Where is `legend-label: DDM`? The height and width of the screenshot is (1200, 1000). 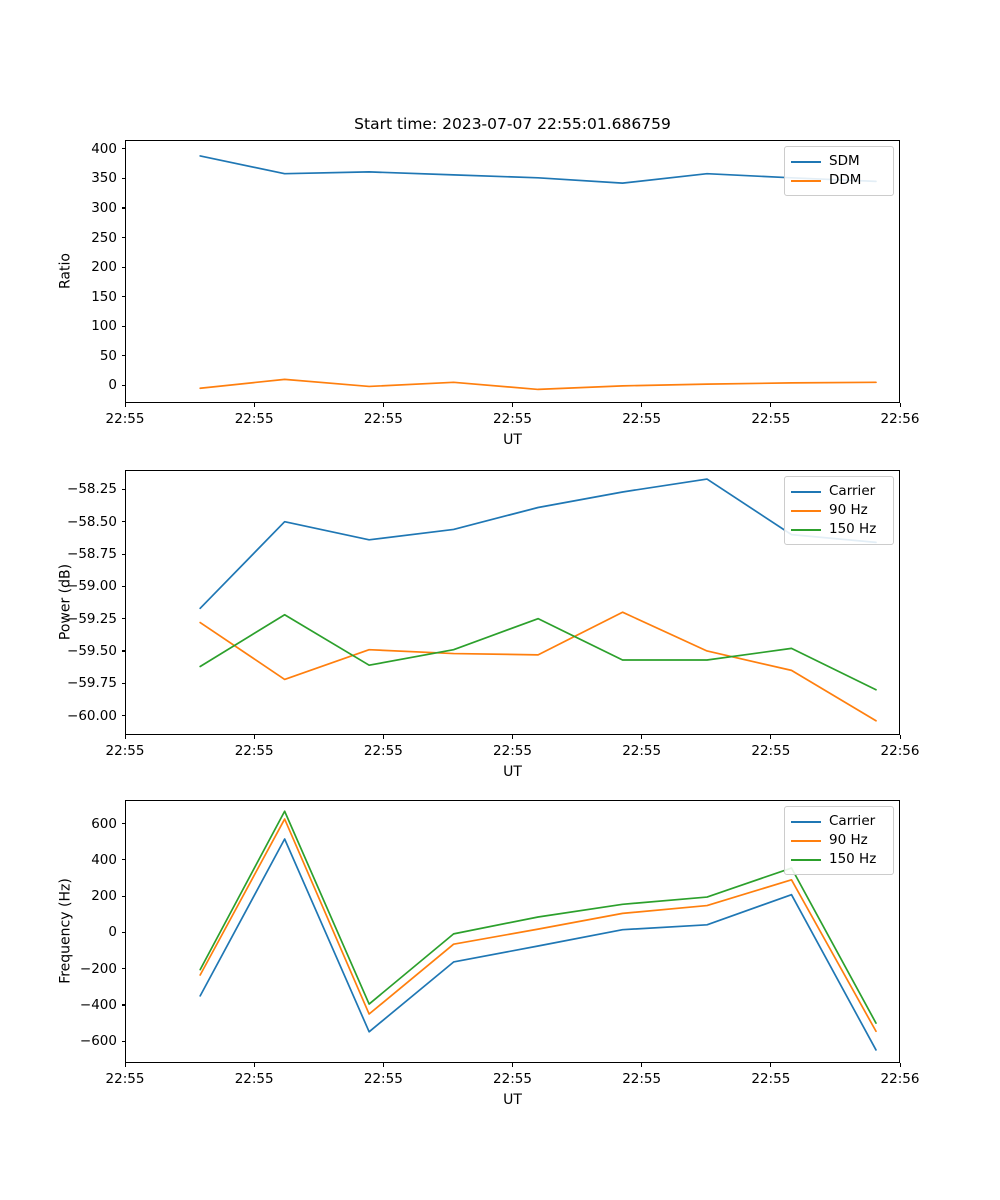 legend-label: DDM is located at coordinates (845, 180).